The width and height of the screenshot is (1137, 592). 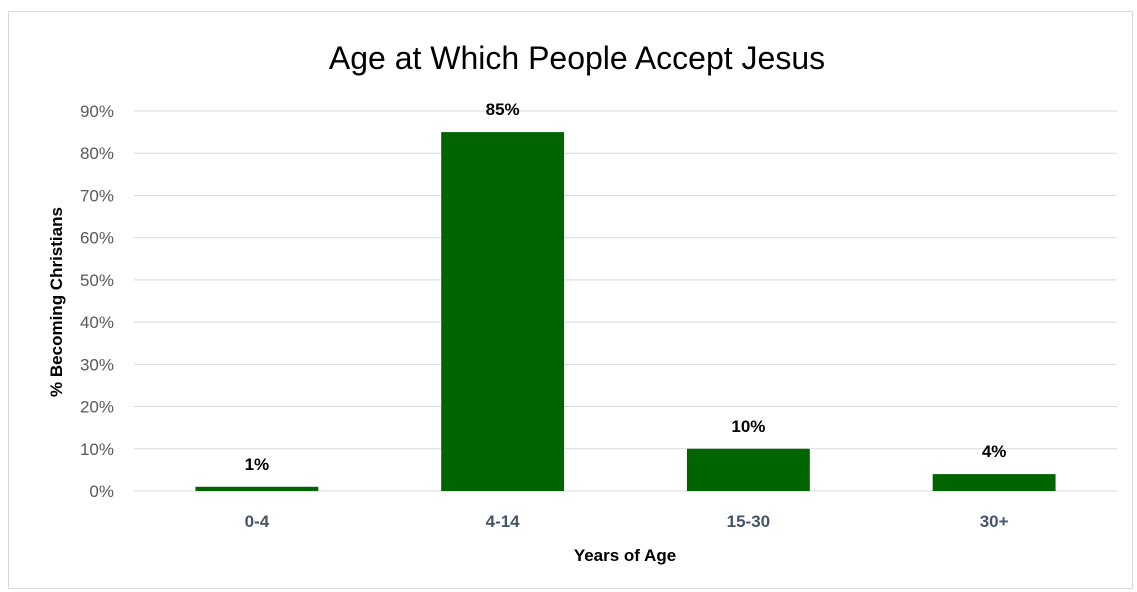 What do you see at coordinates (257, 464) in the screenshot?
I see `data-label: 1%` at bounding box center [257, 464].